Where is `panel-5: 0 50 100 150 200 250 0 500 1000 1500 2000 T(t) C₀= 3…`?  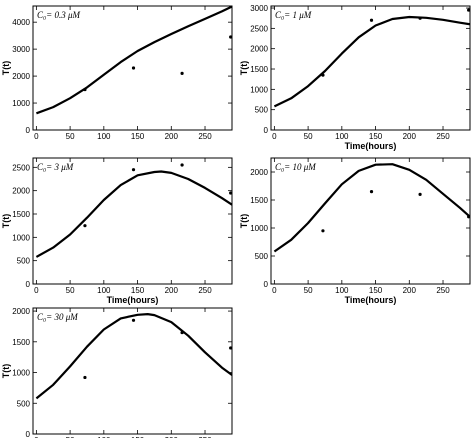 panel-5: 0 50 100 150 200 250 0 500 1000 1500 2000 T(t) C₀= 3… is located at coordinates (117, 372).